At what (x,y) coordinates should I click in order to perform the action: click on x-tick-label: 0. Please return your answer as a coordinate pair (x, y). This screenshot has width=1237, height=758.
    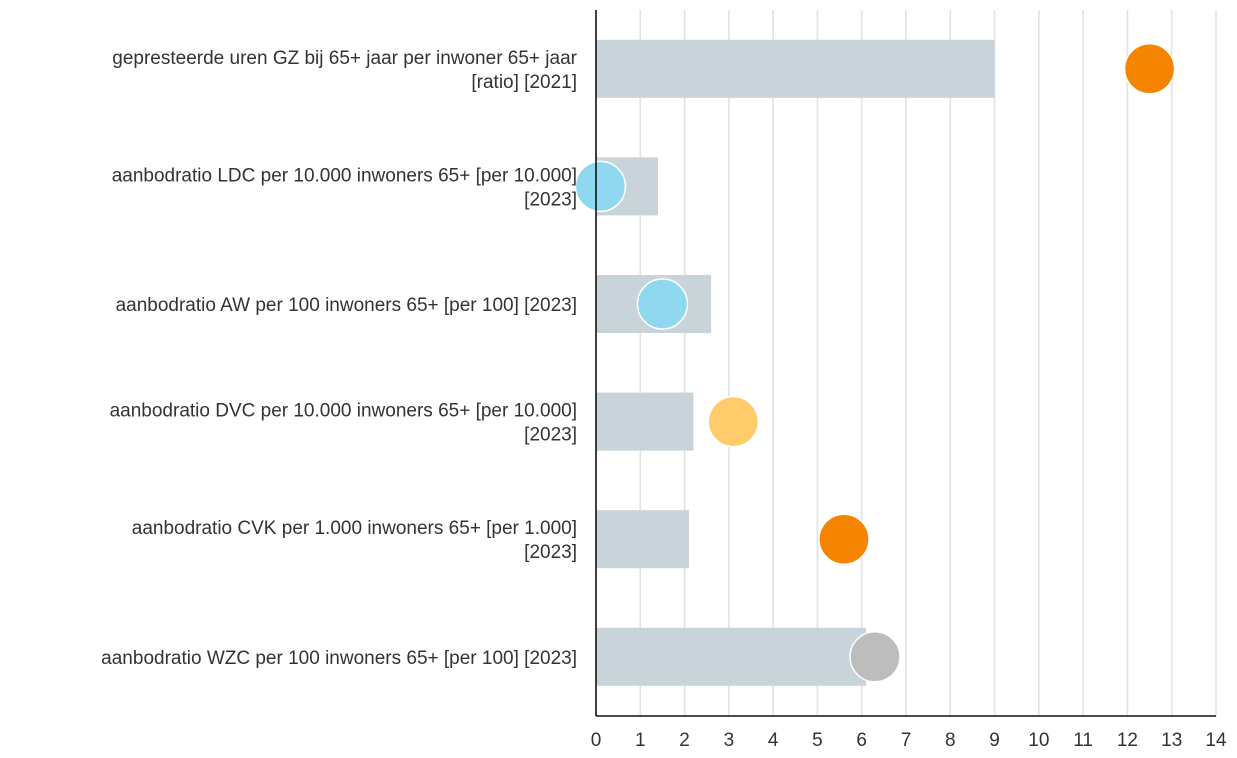
    Looking at the image, I should click on (596, 740).